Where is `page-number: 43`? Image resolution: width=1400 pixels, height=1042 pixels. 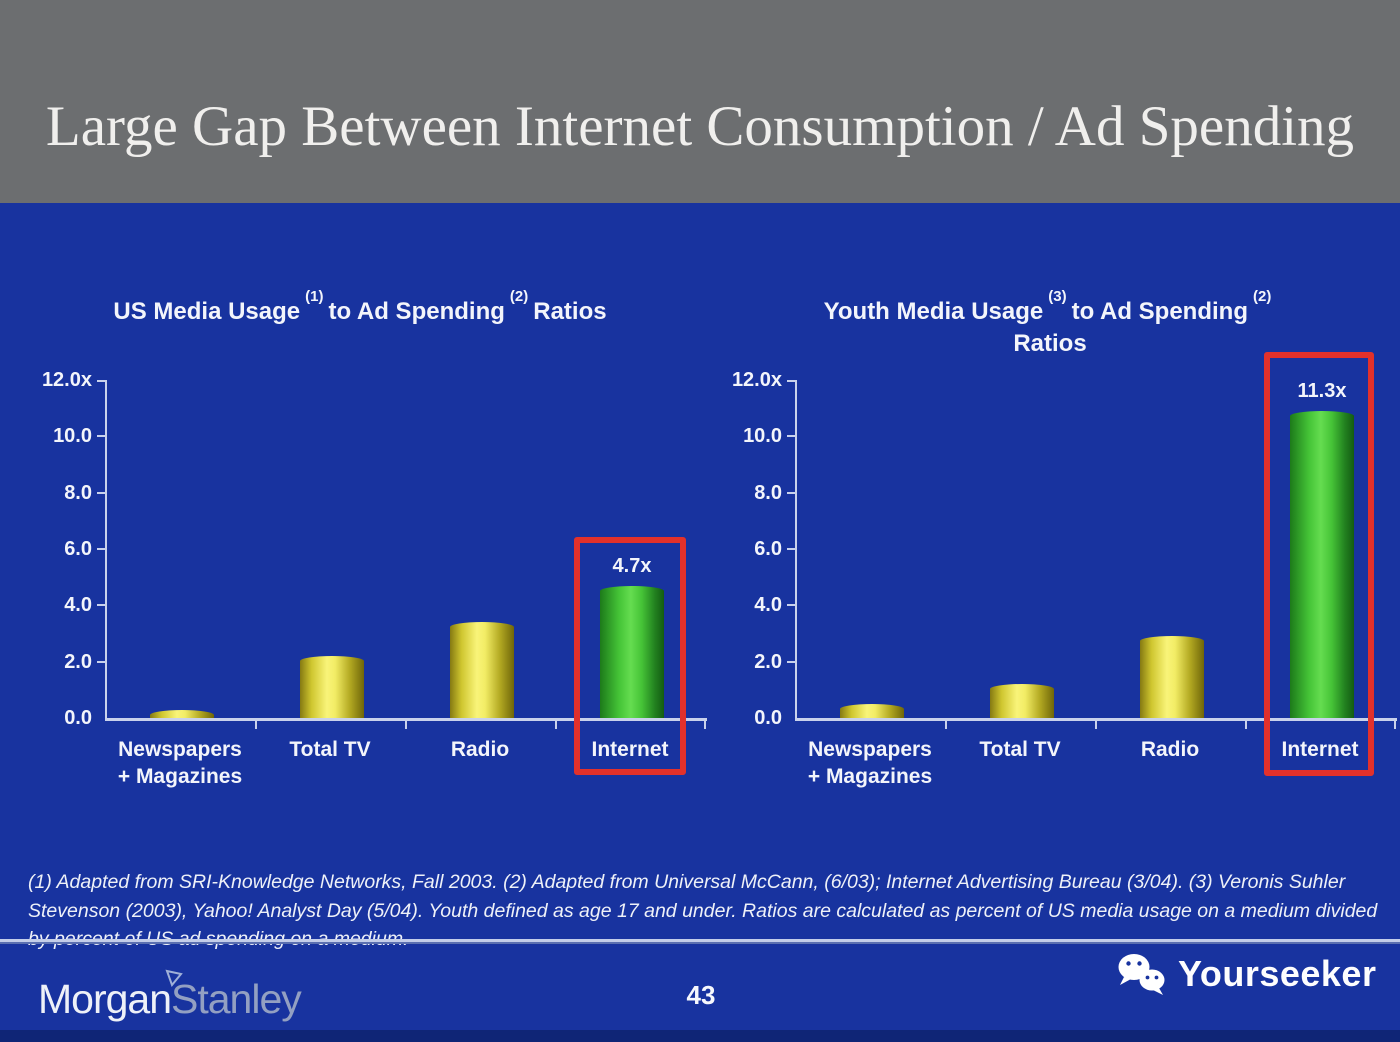 page-number: 43 is located at coordinates (701, 995).